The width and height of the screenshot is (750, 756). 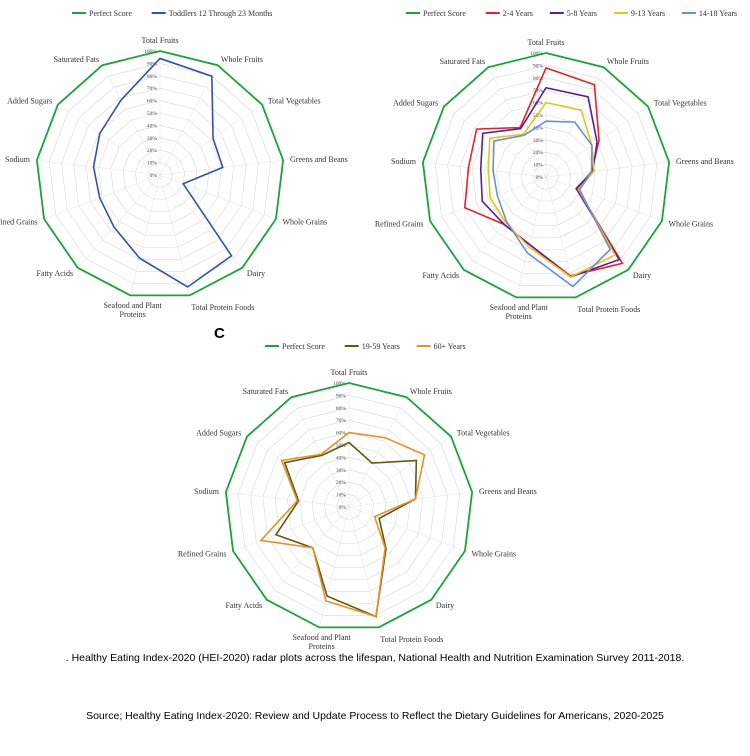 I want to click on category-label-sodium: Sodium, so click(x=18, y=159).